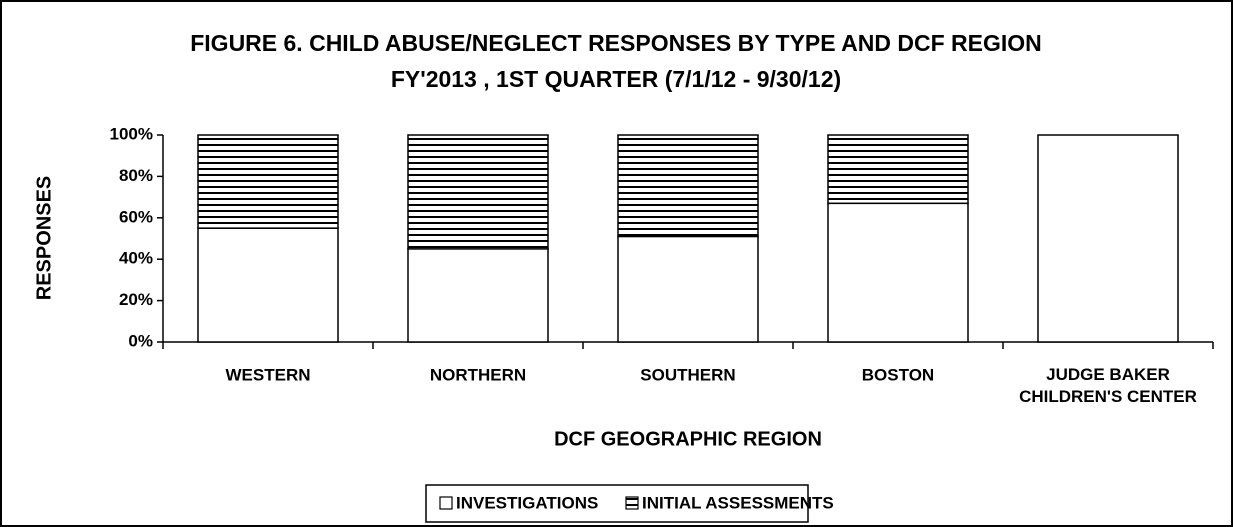 The image size is (1233, 527). What do you see at coordinates (131, 133) in the screenshot?
I see `y-tick-label: 100%` at bounding box center [131, 133].